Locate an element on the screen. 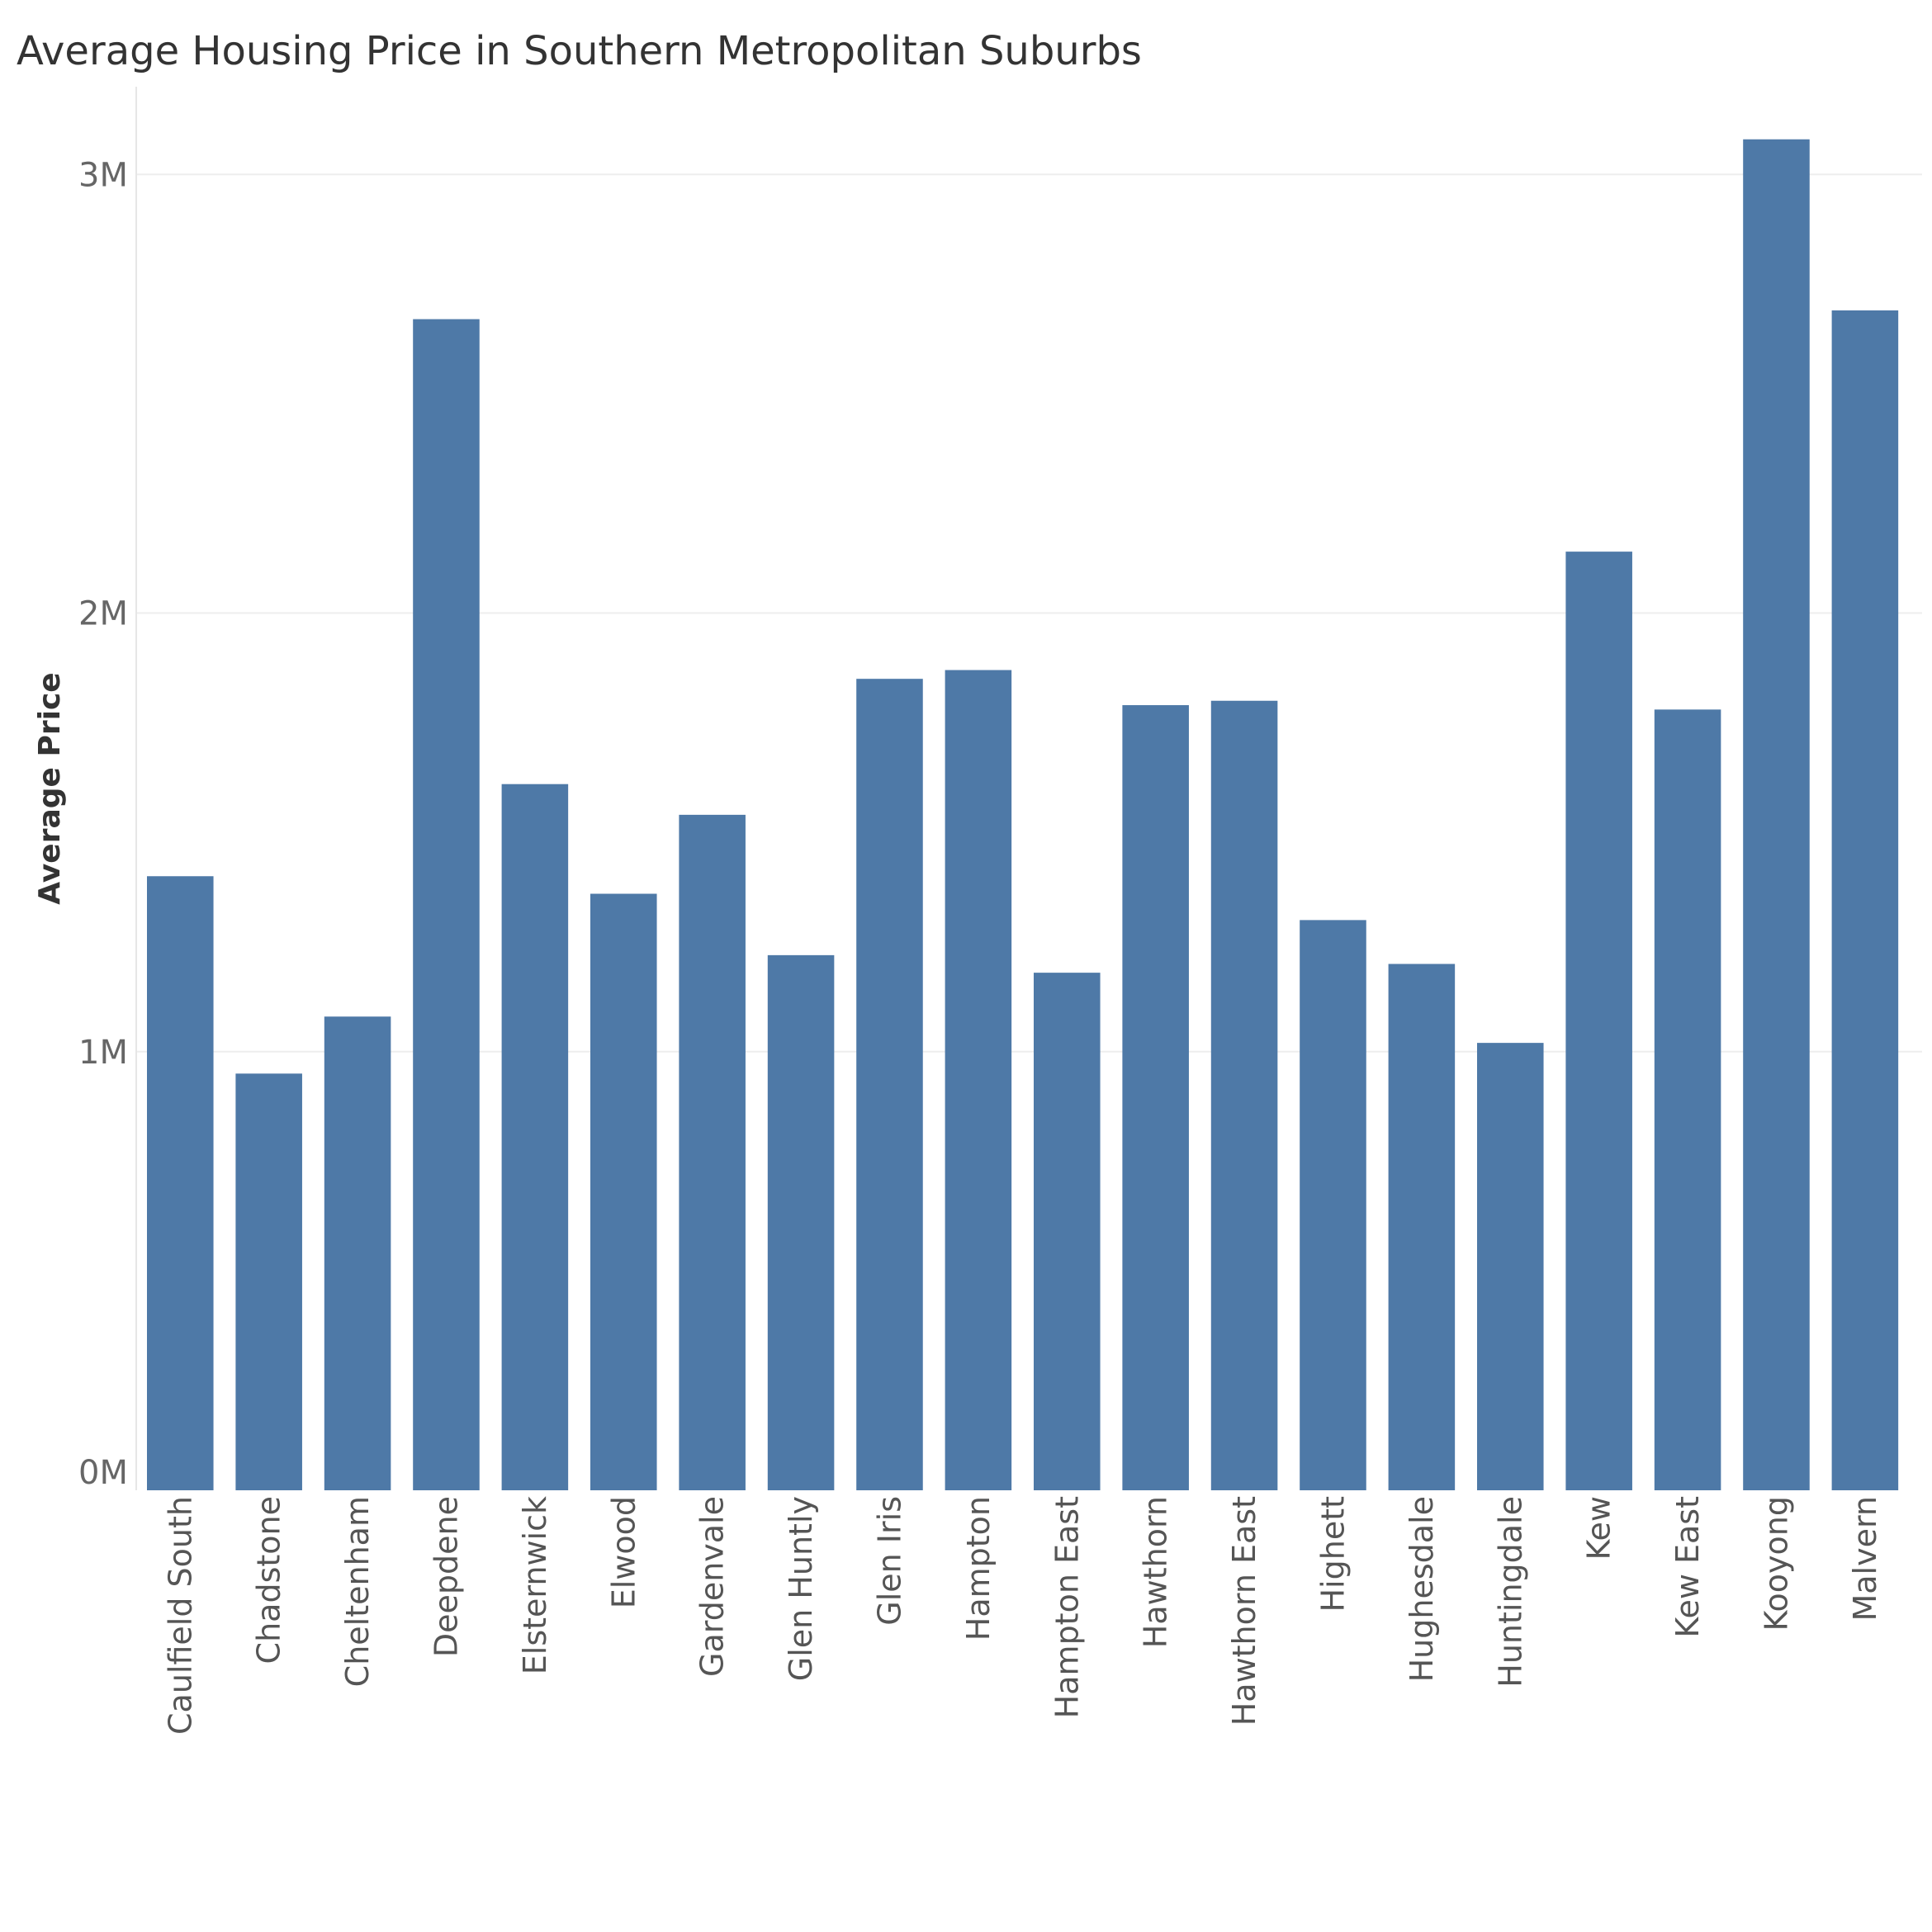 The image size is (1932, 1932). y-tick-label: 3M is located at coordinates (103, 175).